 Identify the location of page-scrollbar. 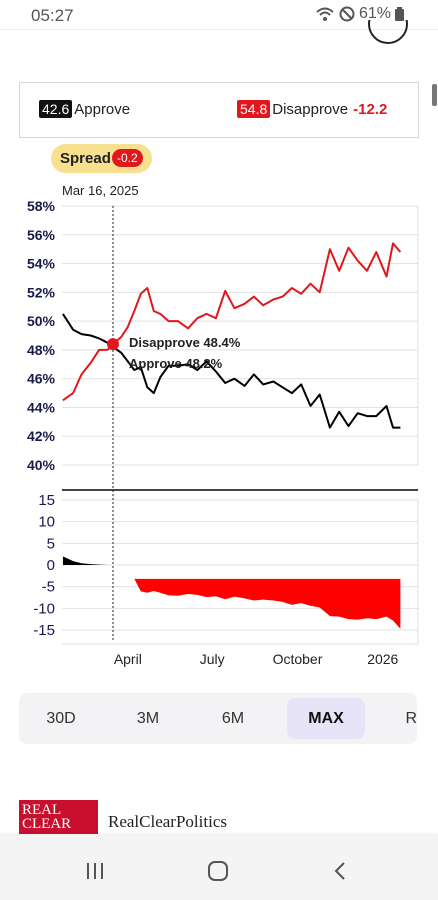
(434, 95).